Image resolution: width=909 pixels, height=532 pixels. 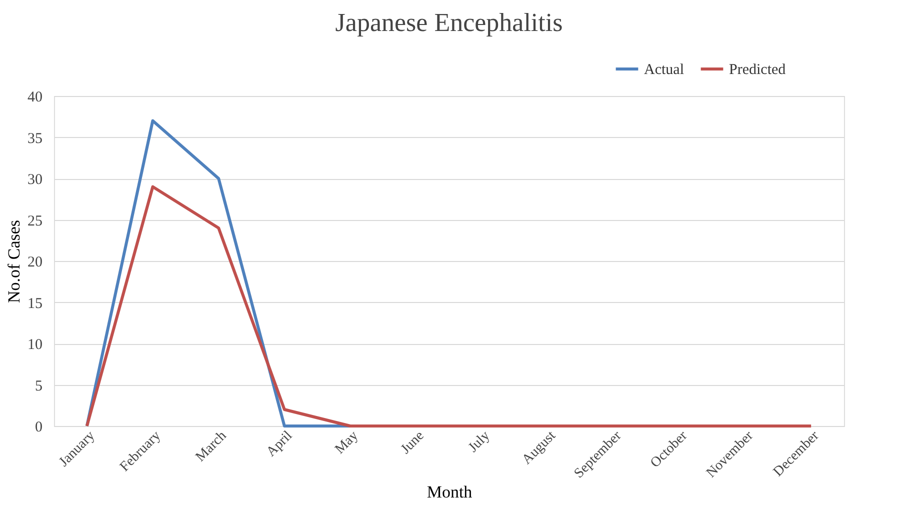 What do you see at coordinates (35, 262) in the screenshot?
I see `y-tick-label: 20` at bounding box center [35, 262].